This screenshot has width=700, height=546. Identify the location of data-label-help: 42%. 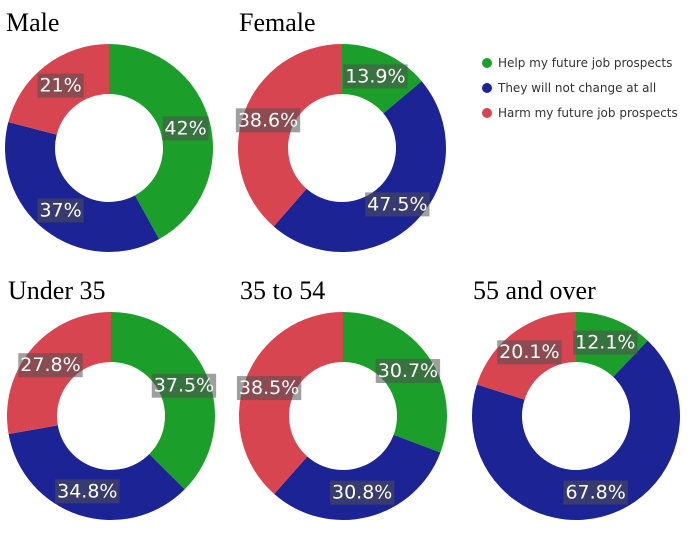
(185, 128).